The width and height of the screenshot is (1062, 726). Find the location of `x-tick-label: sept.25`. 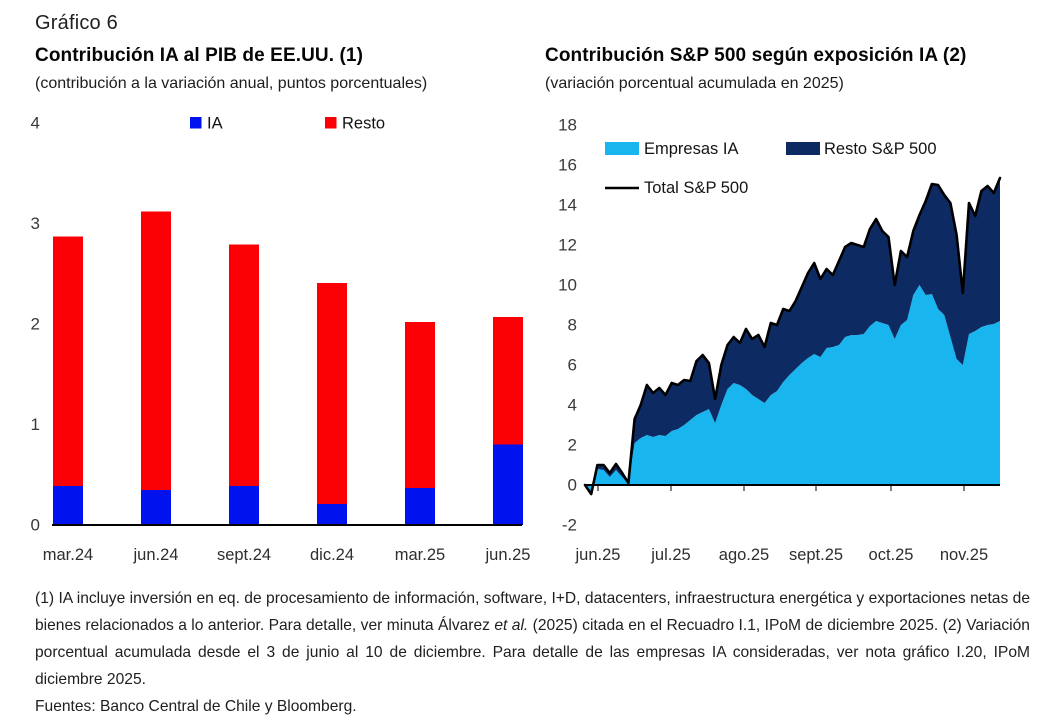

x-tick-label: sept.25 is located at coordinates (816, 555).